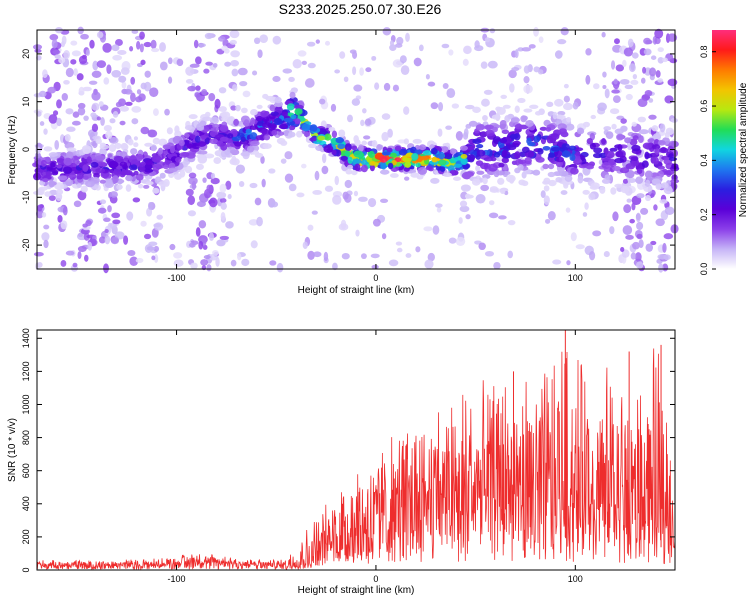 The width and height of the screenshot is (750, 600). What do you see at coordinates (26, 197) in the screenshot?
I see `y-tick-label: -10` at bounding box center [26, 197].